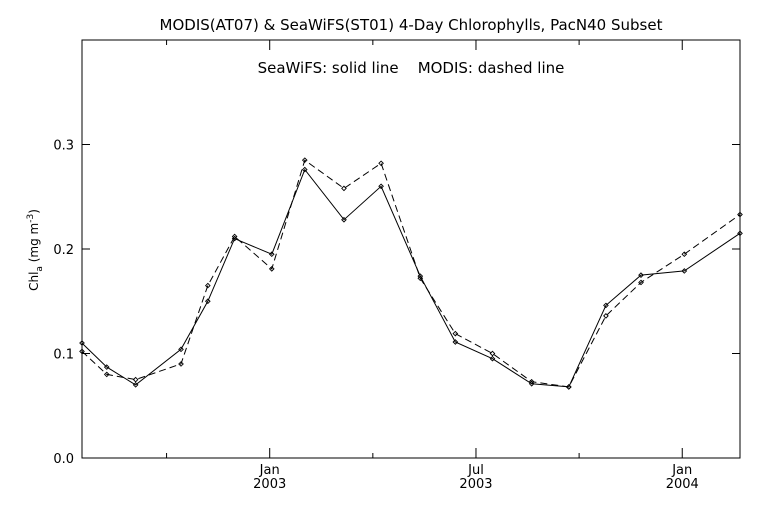  I want to click on x-tick-year-label: 2004, so click(682, 484).